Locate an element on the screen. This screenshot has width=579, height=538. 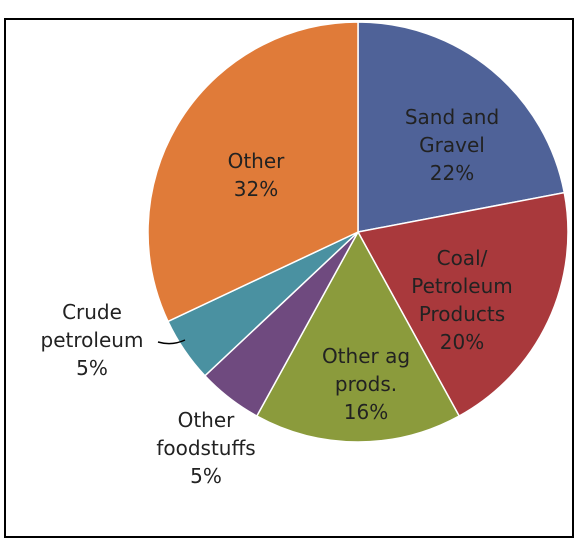
slice-label: Coal/ Petroleum Products 20% is located at coordinates (462, 300).